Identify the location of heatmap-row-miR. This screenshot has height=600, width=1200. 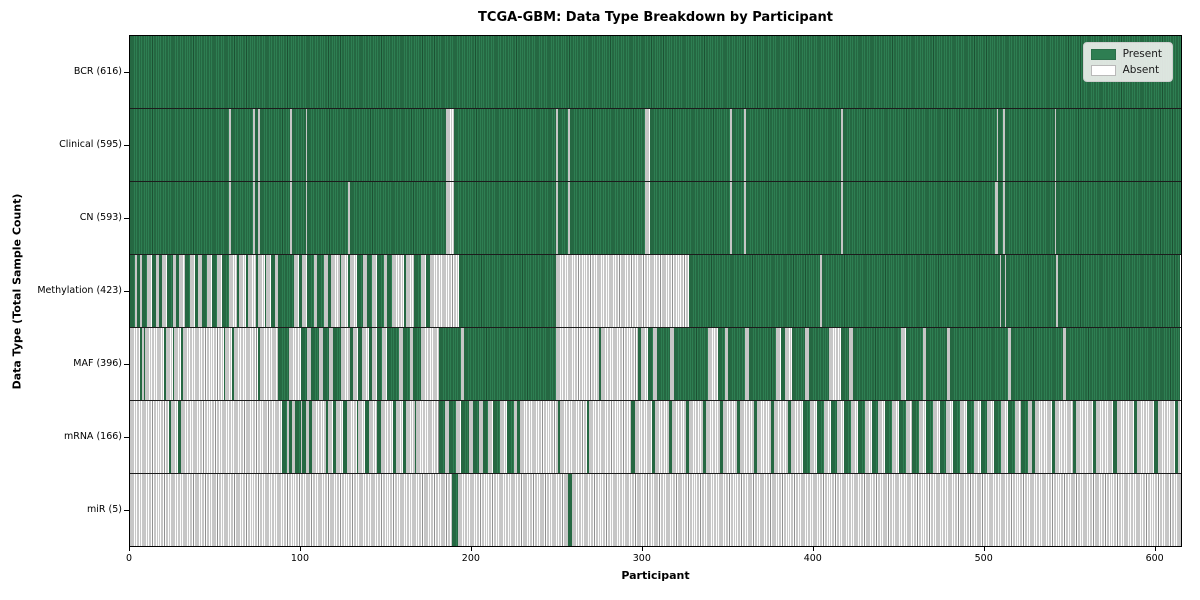
(655, 510).